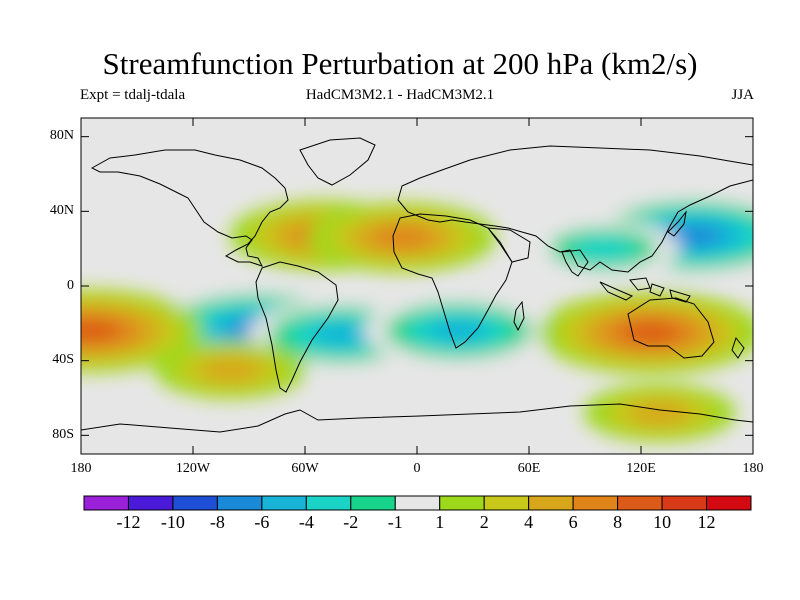  Describe the element at coordinates (417, 468) in the screenshot. I see `lon-label-0: 0` at that location.